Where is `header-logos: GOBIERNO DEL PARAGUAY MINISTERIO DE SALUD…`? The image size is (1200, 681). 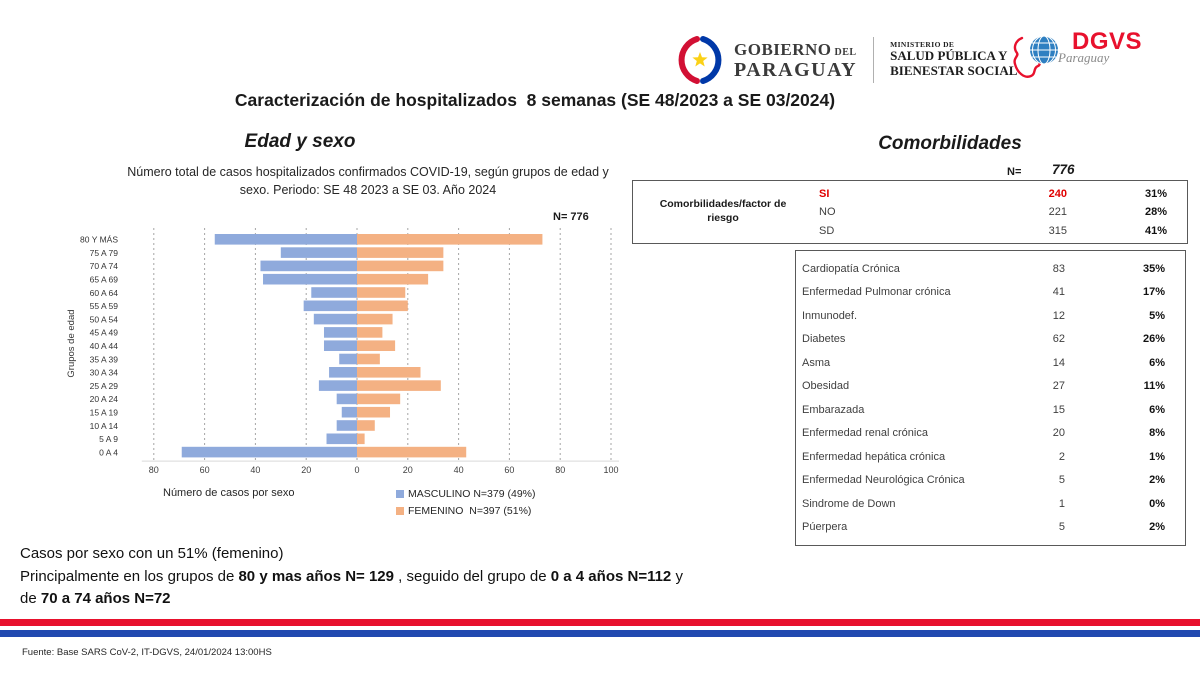 header-logos: GOBIERNO DEL PARAGUAY MINISTERIO DE SALUD… is located at coordinates (846, 60).